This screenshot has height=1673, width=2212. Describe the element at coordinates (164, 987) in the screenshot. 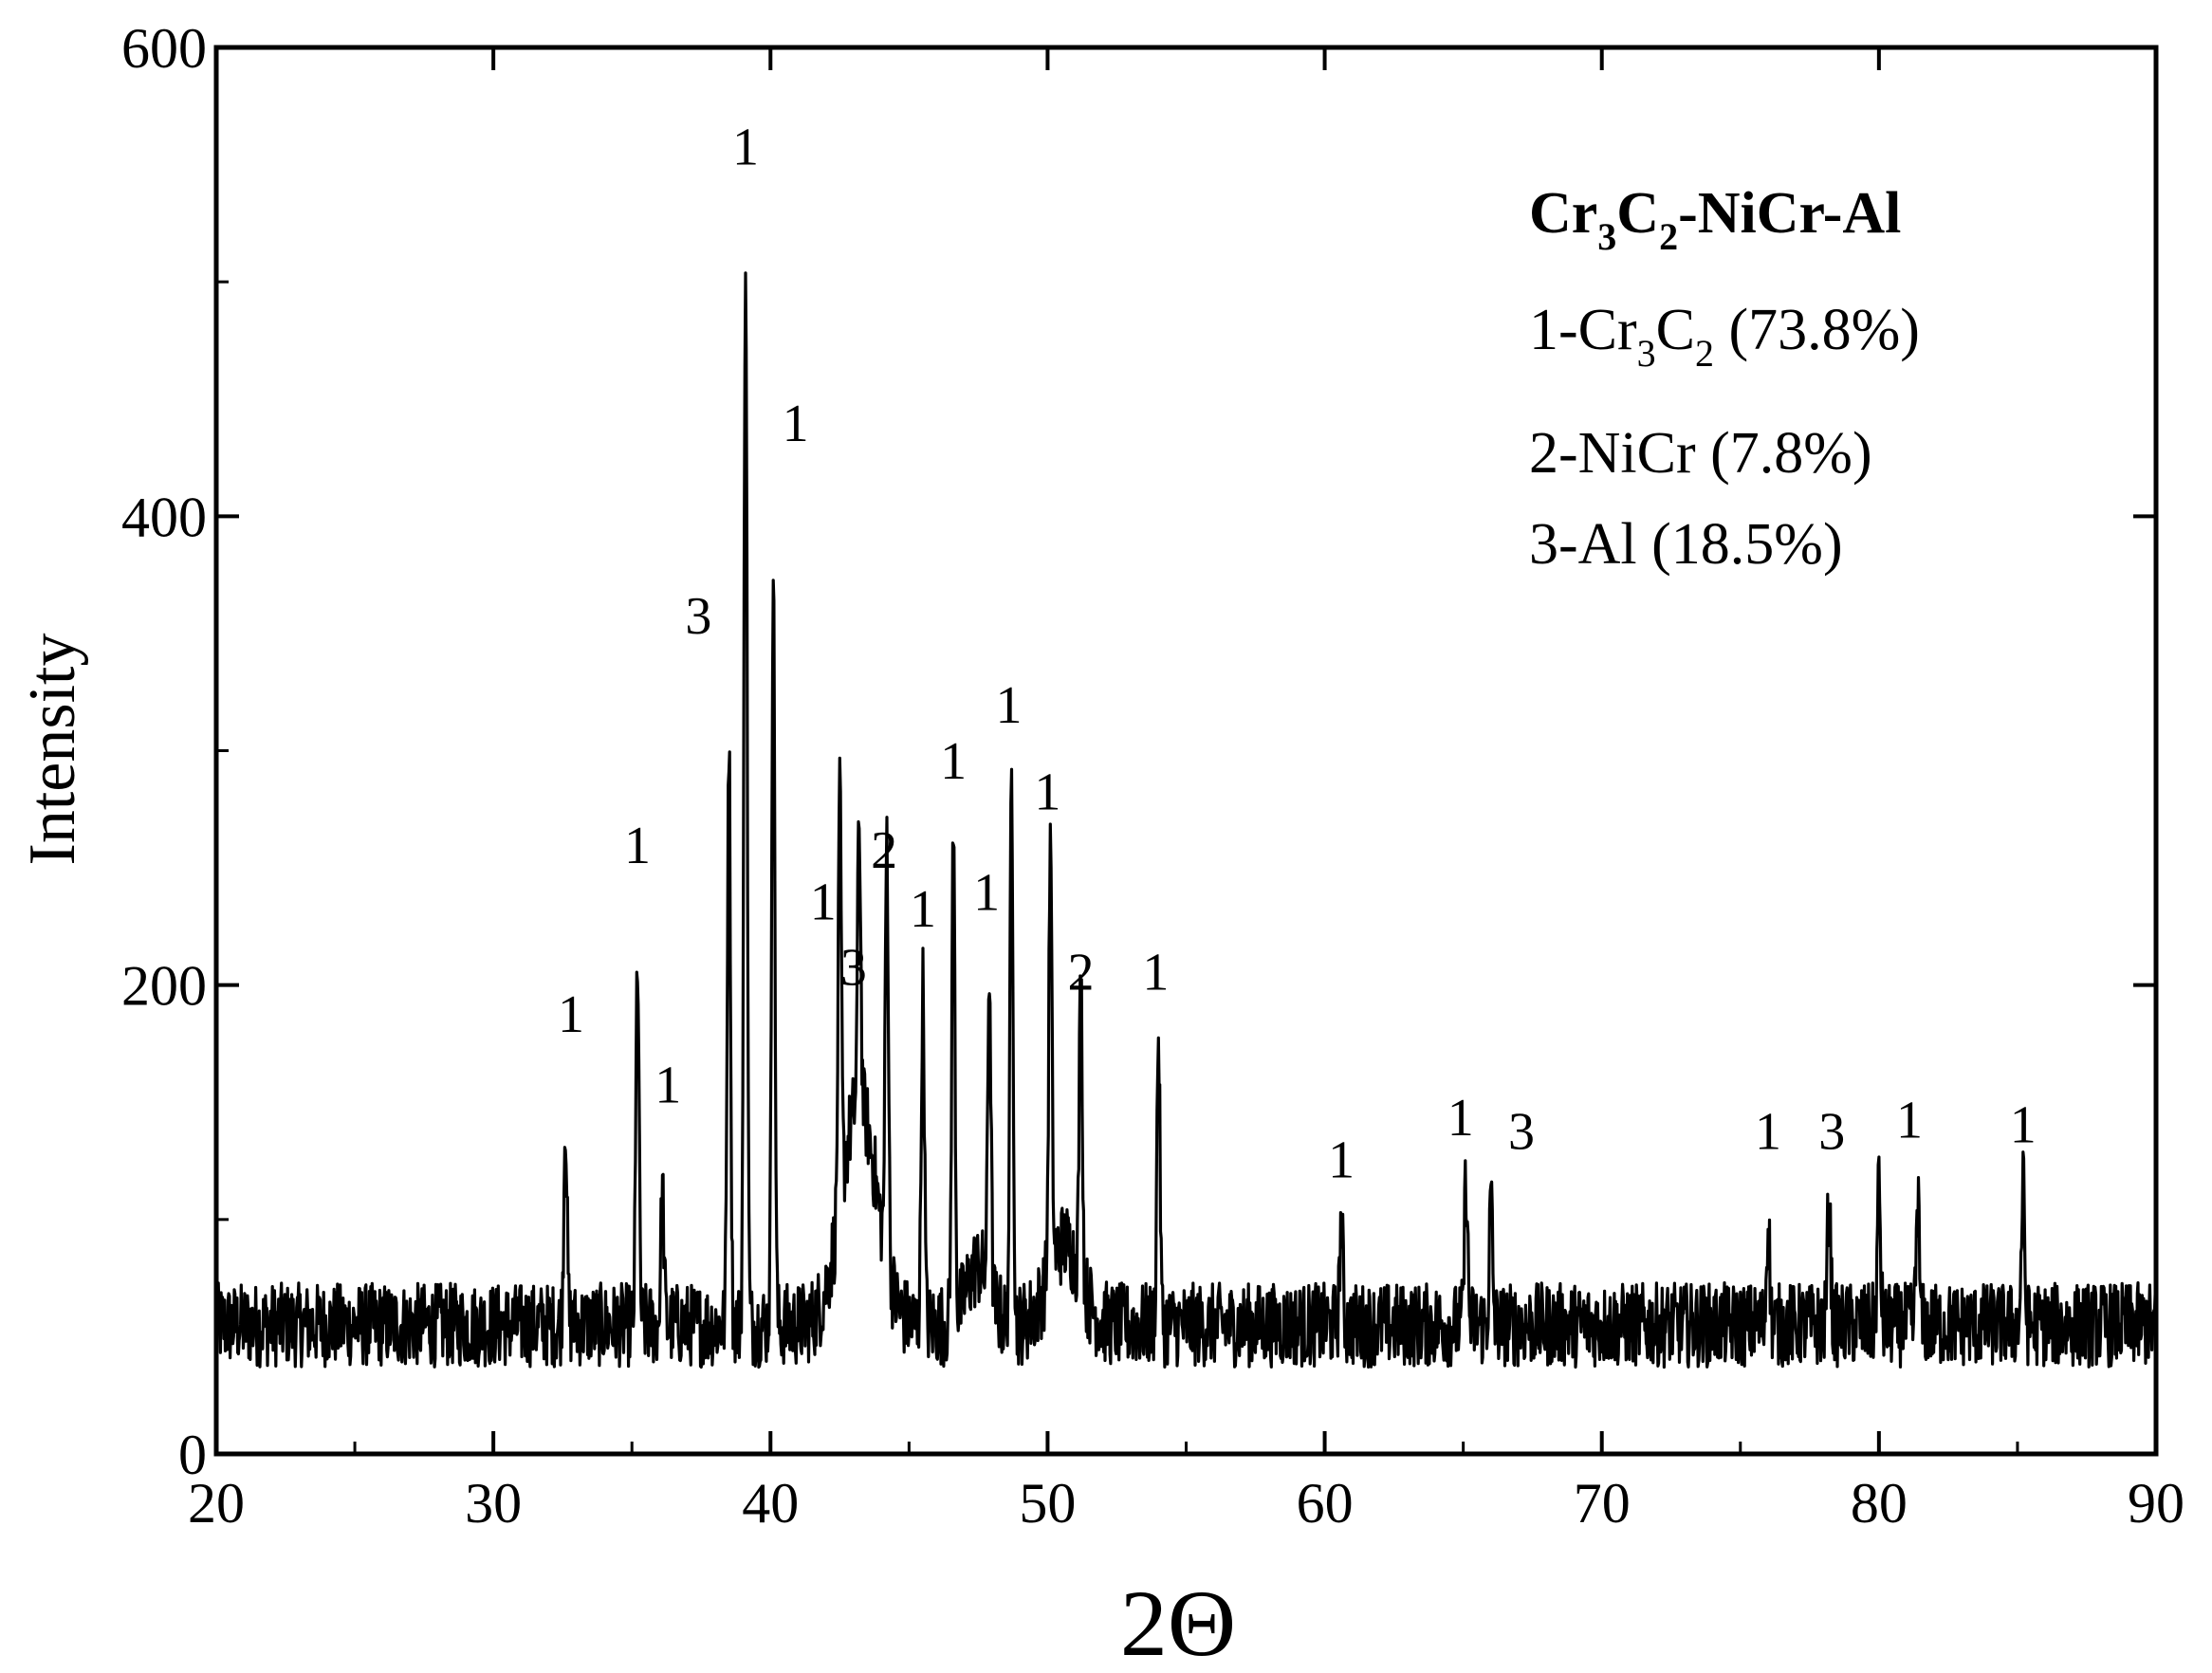

I see `y-tick-label: 200` at that location.